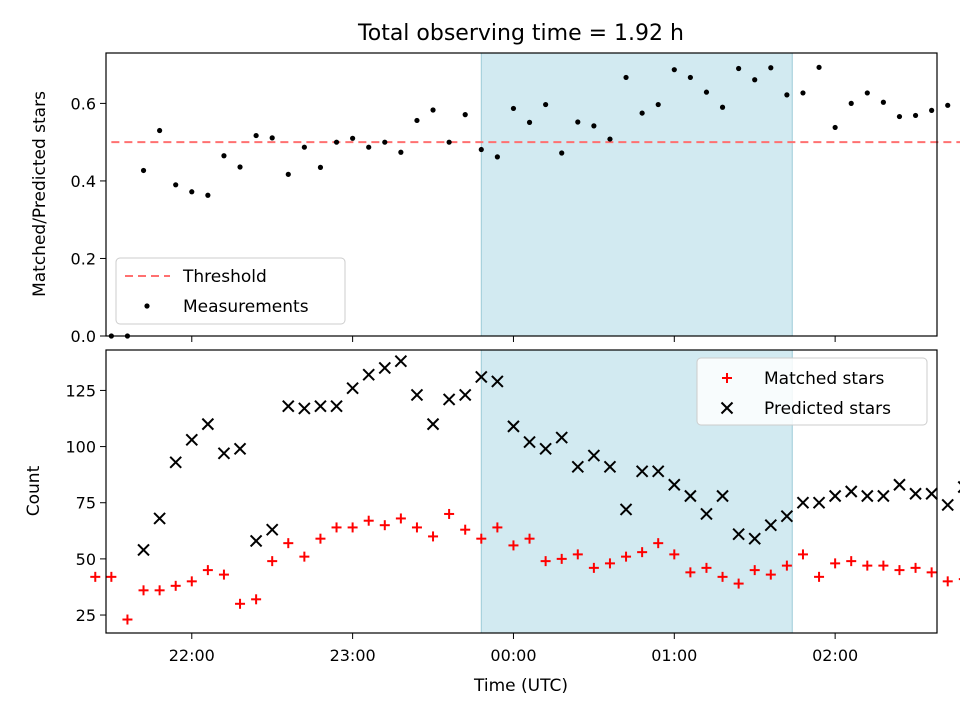 The image size is (960, 720). I want to click on top-y-axis-label: Matched/Predicted stars, so click(40, 194).